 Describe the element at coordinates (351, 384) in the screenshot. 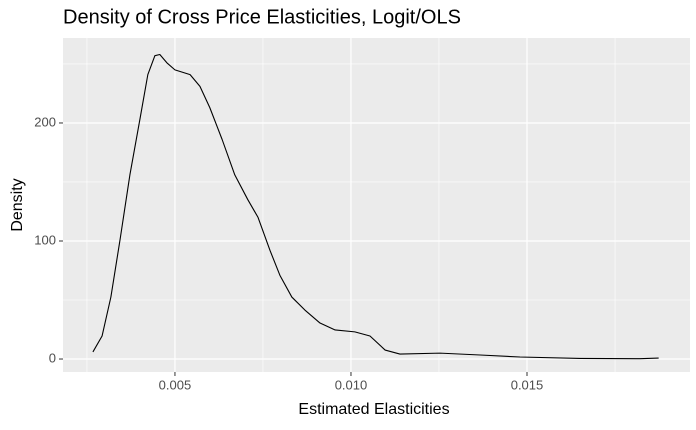

I see `x-tick-label: 0.010` at that location.